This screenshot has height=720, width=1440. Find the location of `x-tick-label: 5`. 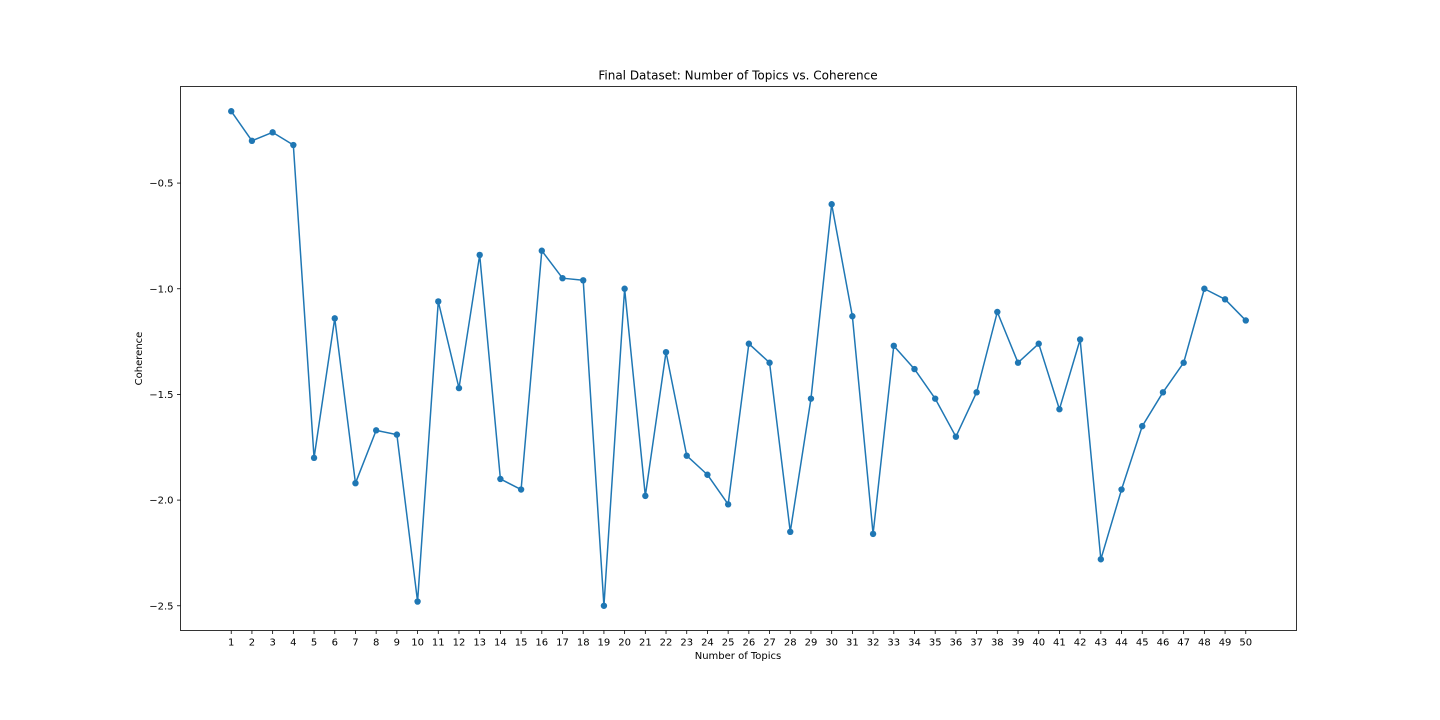

x-tick-label: 5 is located at coordinates (314, 643).